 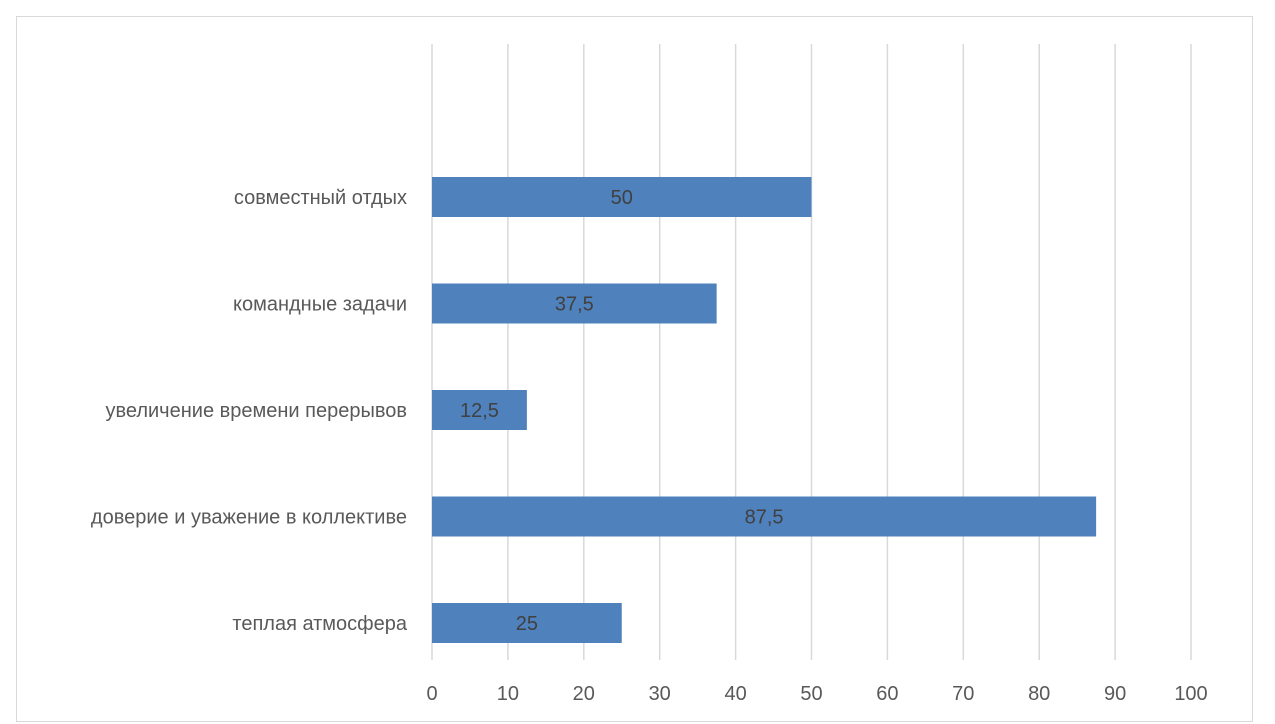 What do you see at coordinates (431, 694) in the screenshot?
I see `x-tick-label-0: 0` at bounding box center [431, 694].